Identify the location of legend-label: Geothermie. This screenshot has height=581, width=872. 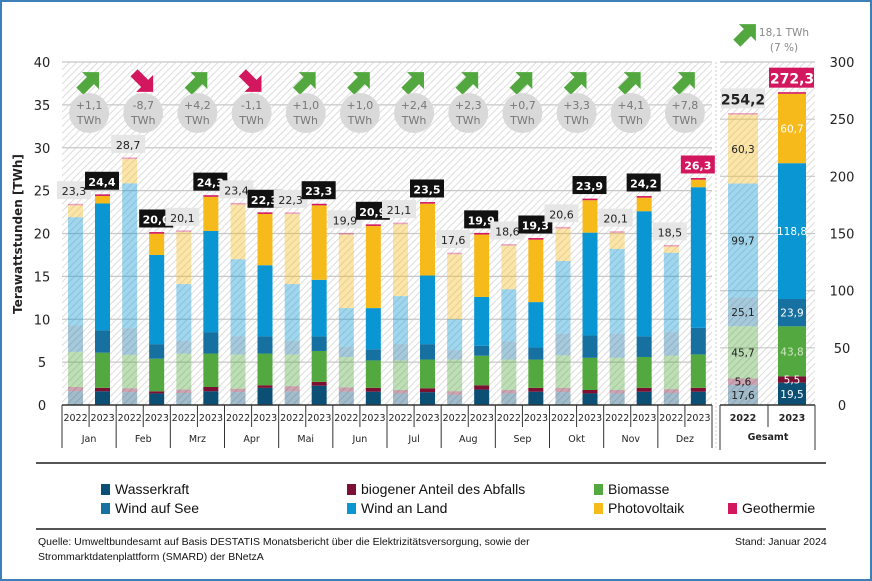
(779, 508).